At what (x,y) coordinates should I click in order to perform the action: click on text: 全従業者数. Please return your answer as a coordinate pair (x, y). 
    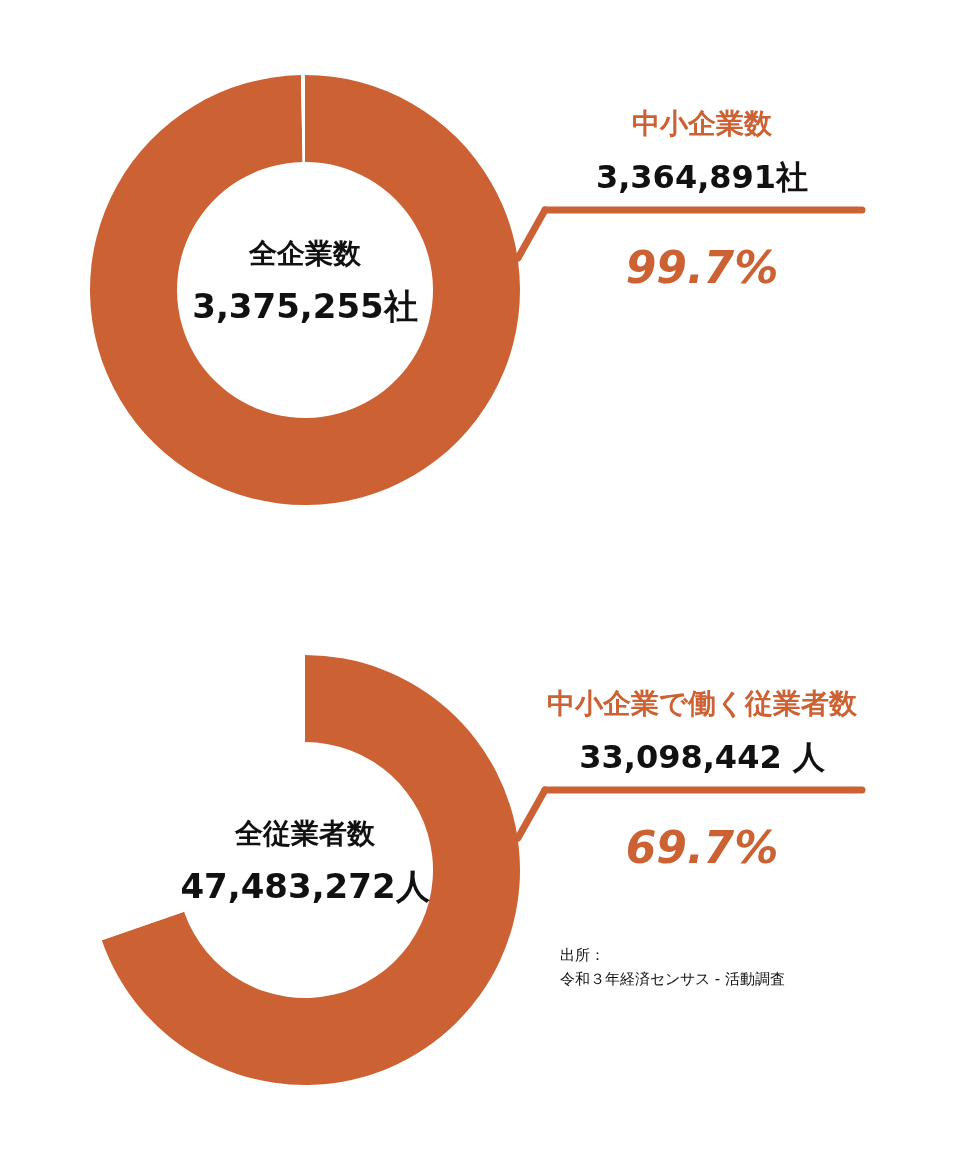
    Looking at the image, I should click on (305, 833).